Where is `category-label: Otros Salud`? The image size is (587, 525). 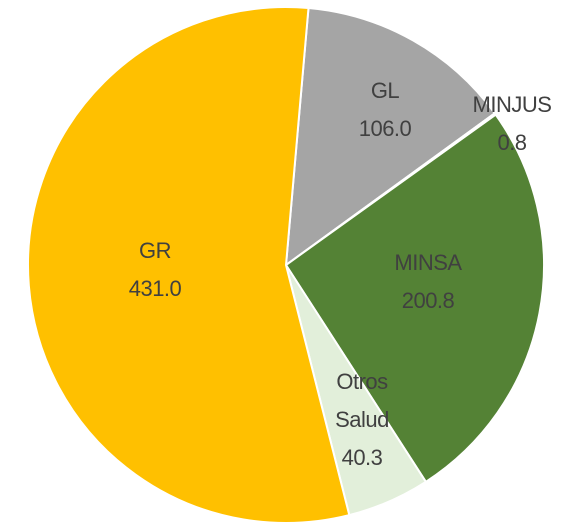
category-label: Otros Salud is located at coordinates (362, 400).